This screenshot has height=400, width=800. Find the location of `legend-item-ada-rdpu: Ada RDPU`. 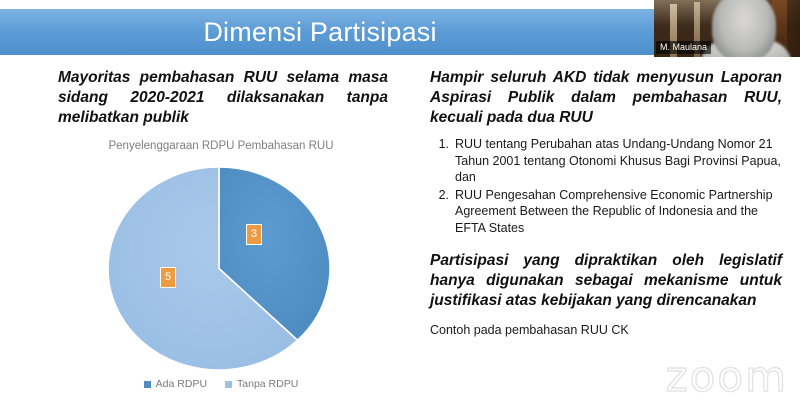

legend-item-ada-rdpu: Ada RDPU is located at coordinates (175, 384).